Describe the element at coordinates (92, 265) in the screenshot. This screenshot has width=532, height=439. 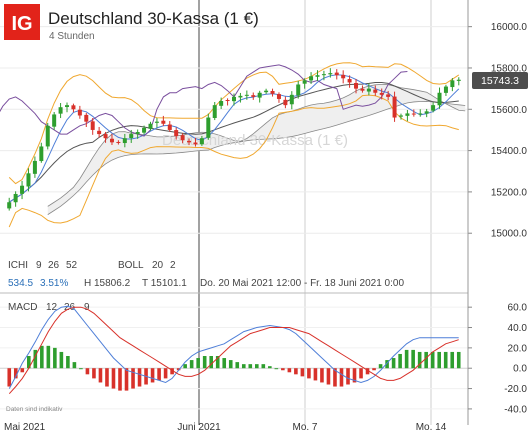
I see `indicator-info-row: ICHI 9 26 52 BOLL 20 2` at that location.